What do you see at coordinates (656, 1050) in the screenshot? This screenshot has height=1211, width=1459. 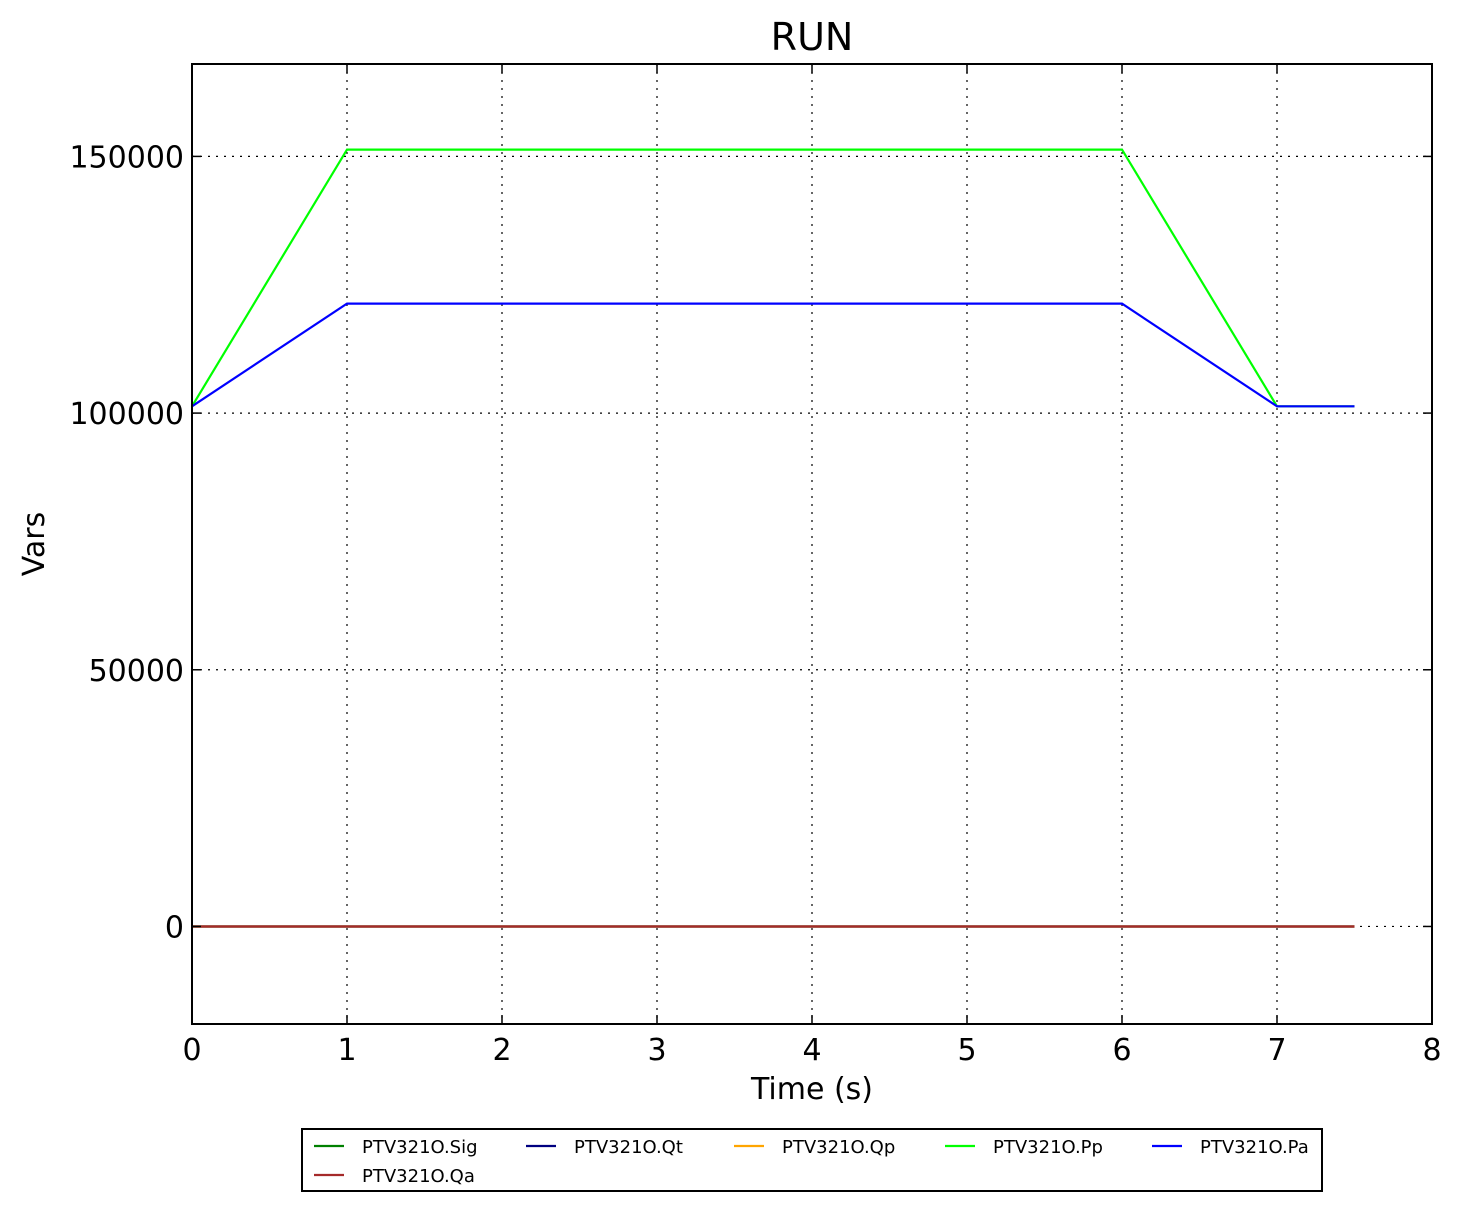 I see `x-tick-label: 3` at bounding box center [656, 1050].